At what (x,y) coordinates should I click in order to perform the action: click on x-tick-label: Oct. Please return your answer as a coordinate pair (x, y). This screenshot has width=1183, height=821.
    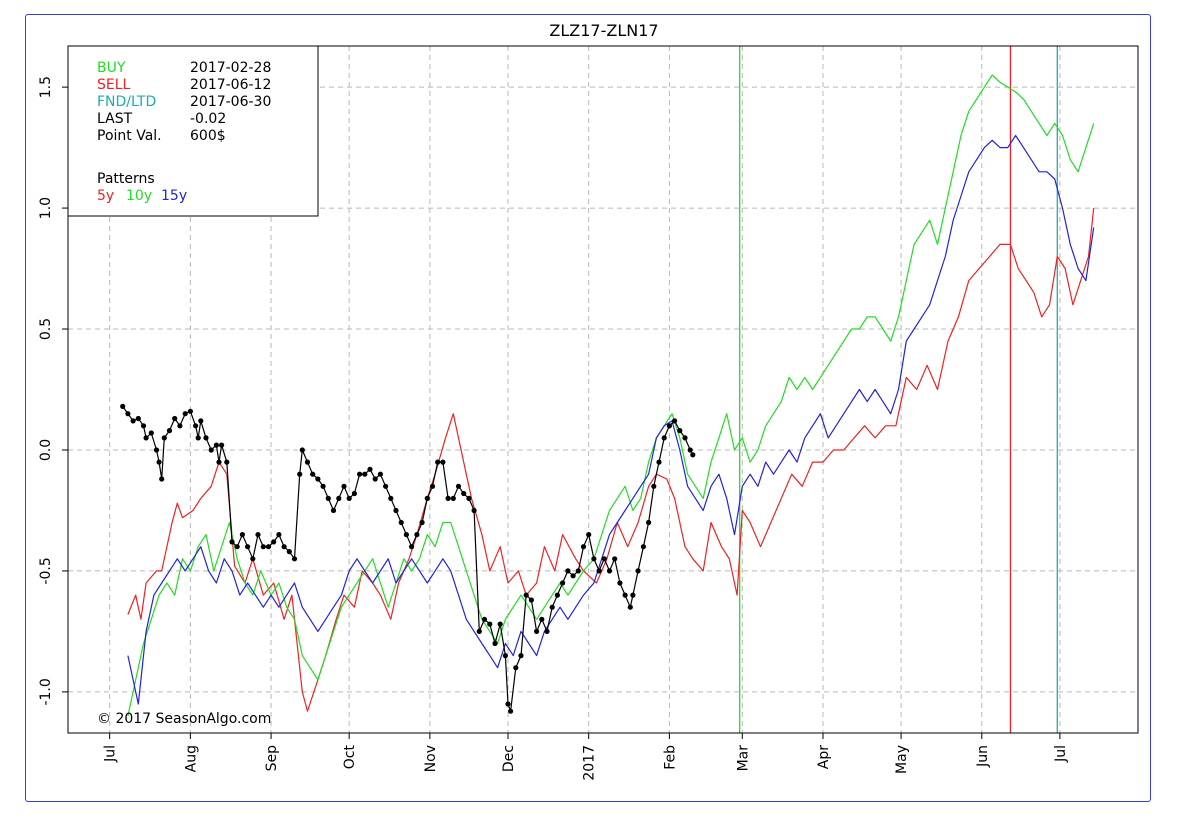
    Looking at the image, I should click on (350, 757).